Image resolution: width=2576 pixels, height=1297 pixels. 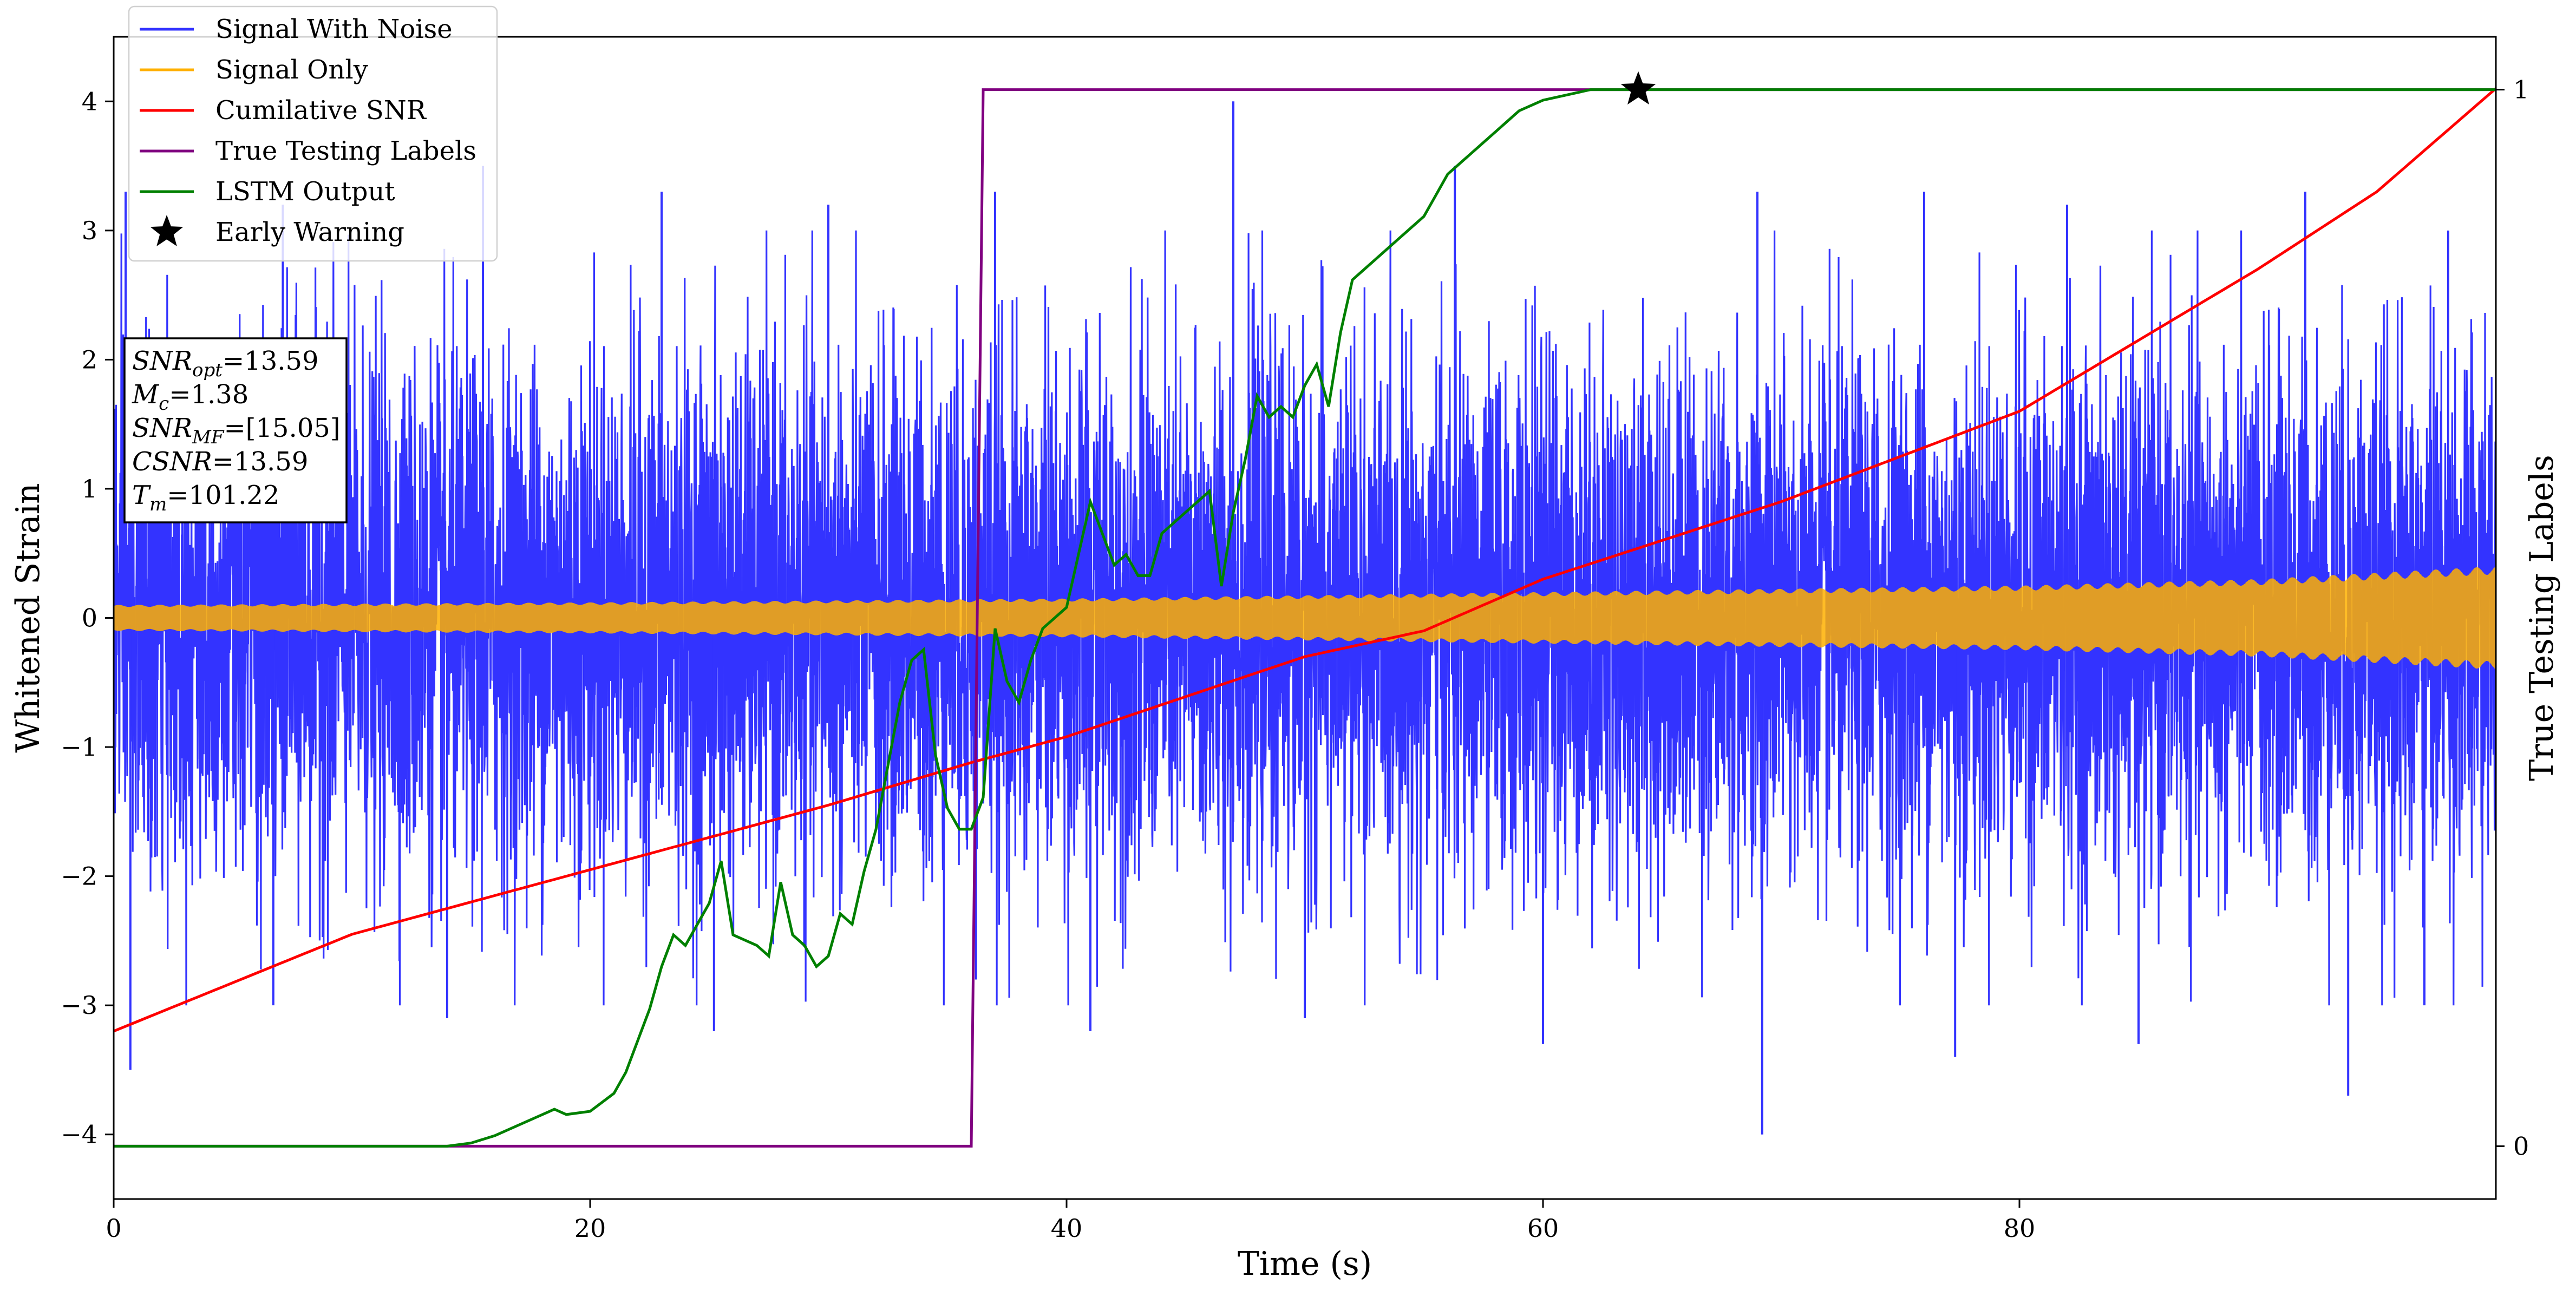 I want to click on legend-marker-star, so click(x=167, y=230).